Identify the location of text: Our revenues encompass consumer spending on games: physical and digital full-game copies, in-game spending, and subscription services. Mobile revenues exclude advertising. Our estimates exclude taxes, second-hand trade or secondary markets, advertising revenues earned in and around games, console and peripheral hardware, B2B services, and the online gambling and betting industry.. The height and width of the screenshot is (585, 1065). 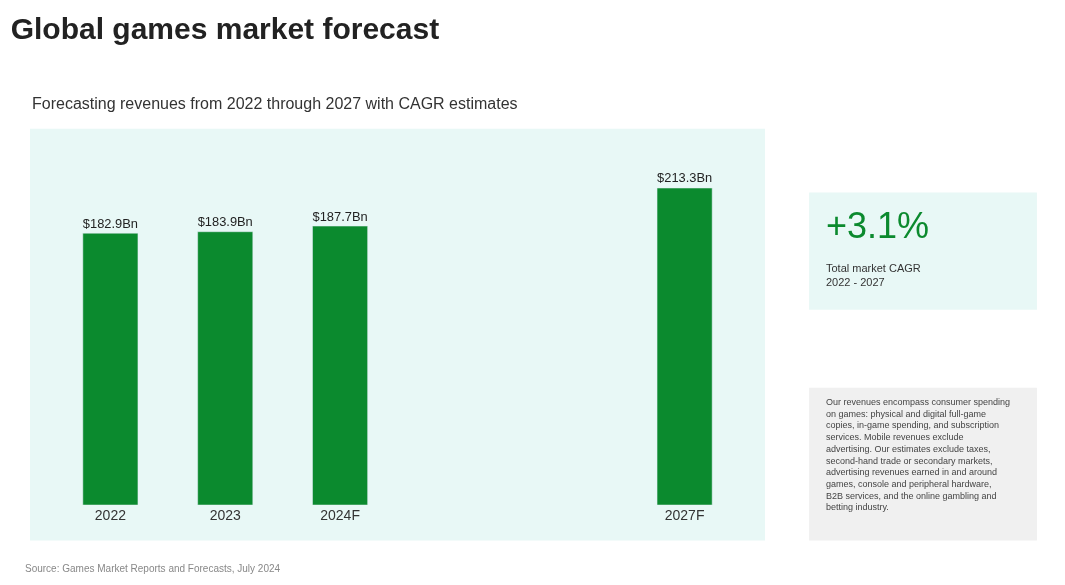
(918, 455).